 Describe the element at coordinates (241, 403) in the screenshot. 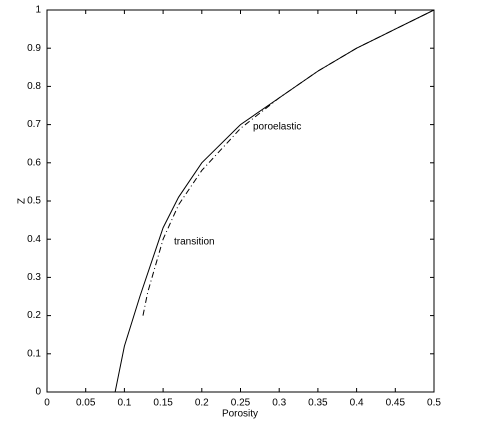

I see `x-tick-label: 0.25` at that location.